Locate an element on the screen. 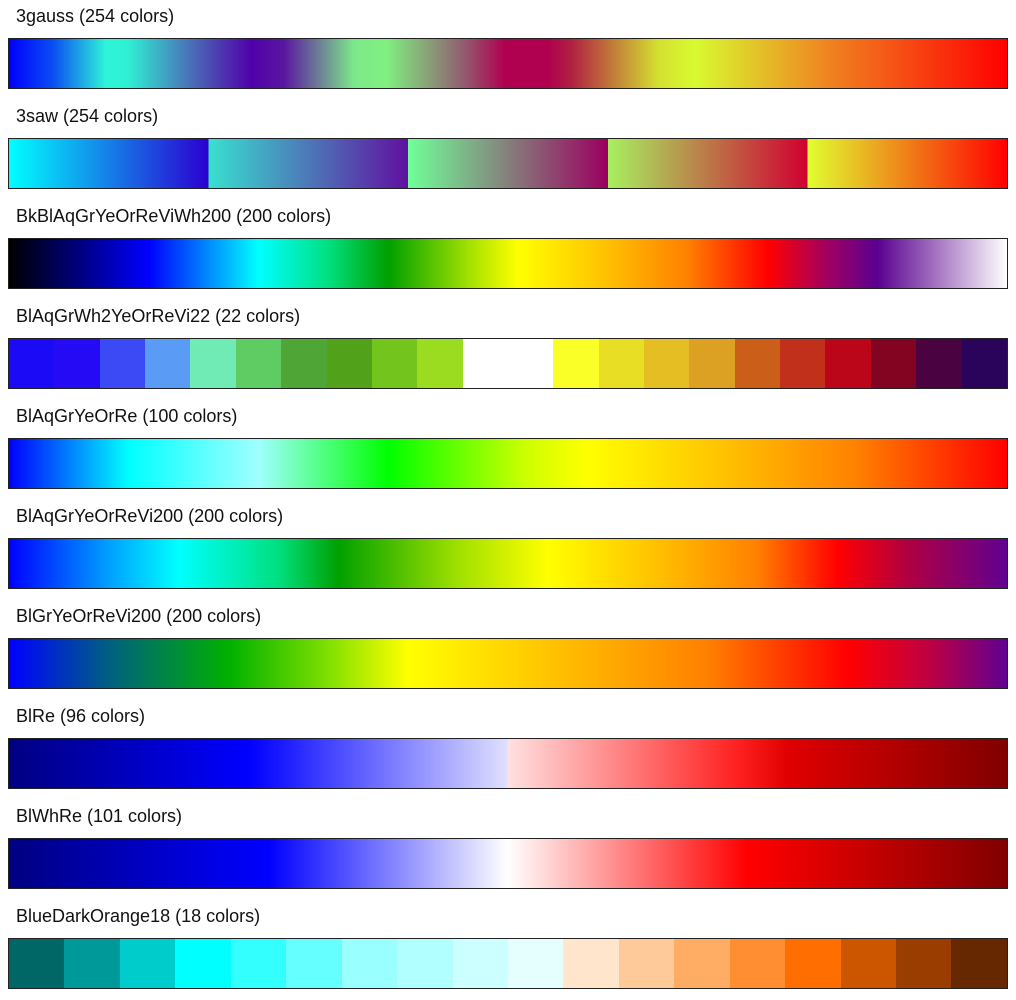 Image resolution: width=1016 pixels, height=1000 pixels. colormap-row: BlAqGrYeOrReVi200 (200 colors) is located at coordinates (508, 550).